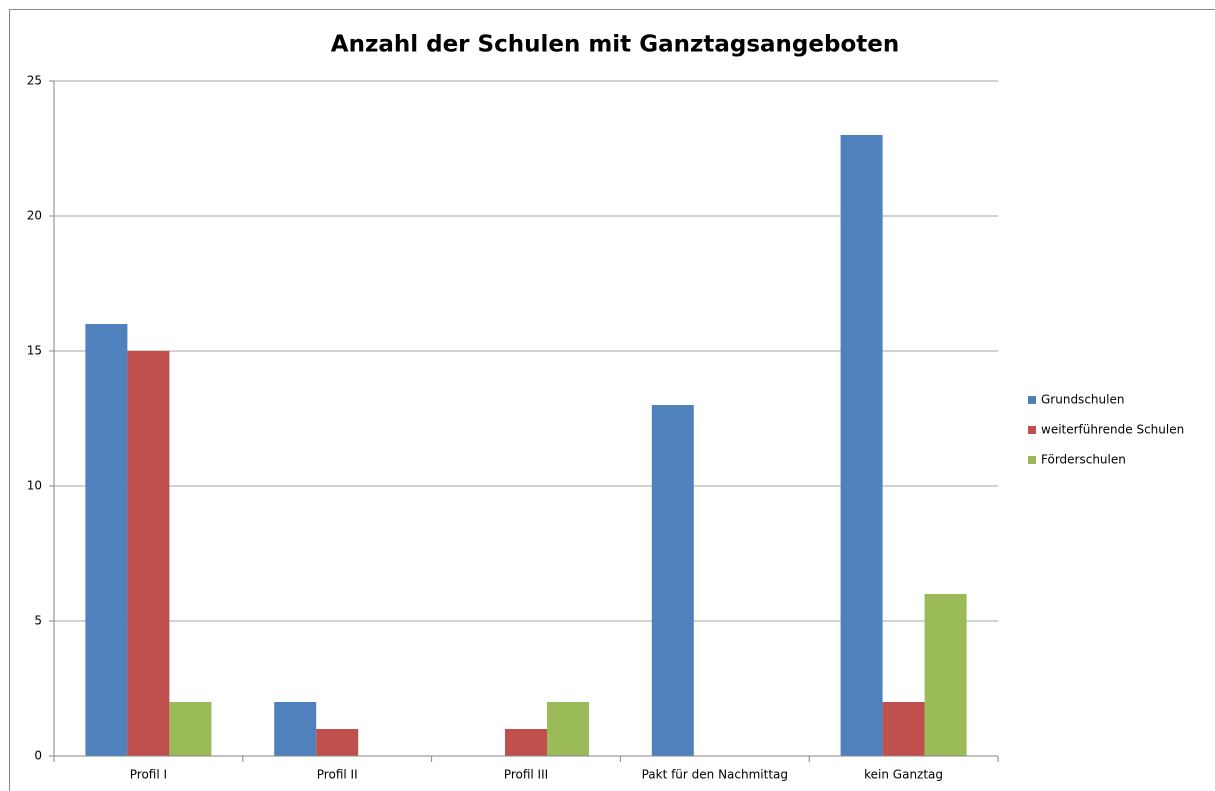  What do you see at coordinates (1112, 430) in the screenshot?
I see `legend-label: weiterführende Schulen` at bounding box center [1112, 430].